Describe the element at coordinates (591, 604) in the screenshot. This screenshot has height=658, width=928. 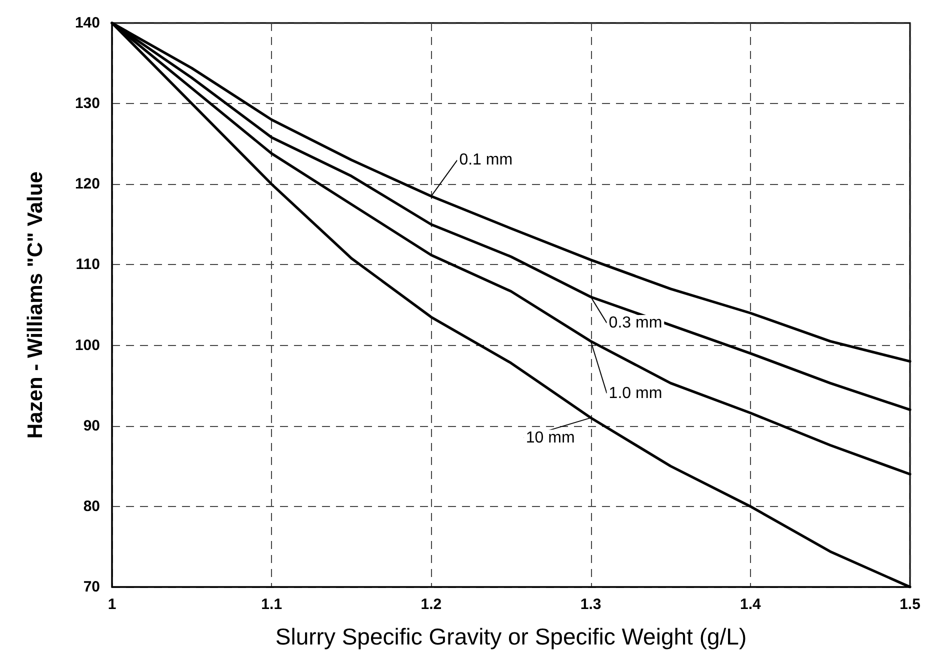
I see `x-tick-label: 1.3` at that location.